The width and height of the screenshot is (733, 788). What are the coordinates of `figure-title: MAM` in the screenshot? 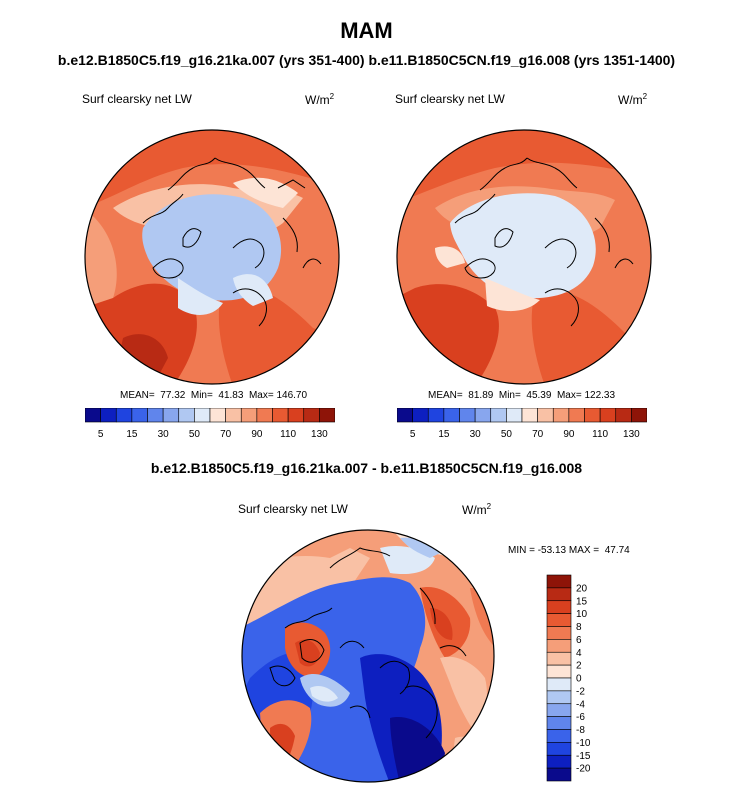 It's located at (366, 30).